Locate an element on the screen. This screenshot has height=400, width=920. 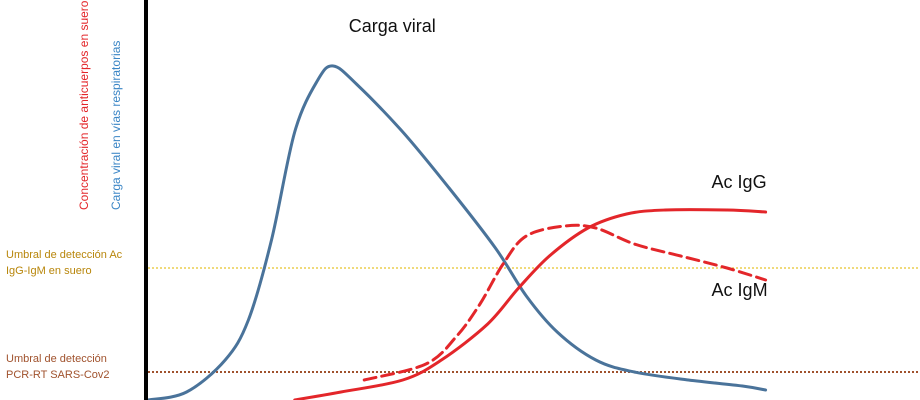
threshold-label-line-2: IgG-IgM en suero is located at coordinates (49, 271).